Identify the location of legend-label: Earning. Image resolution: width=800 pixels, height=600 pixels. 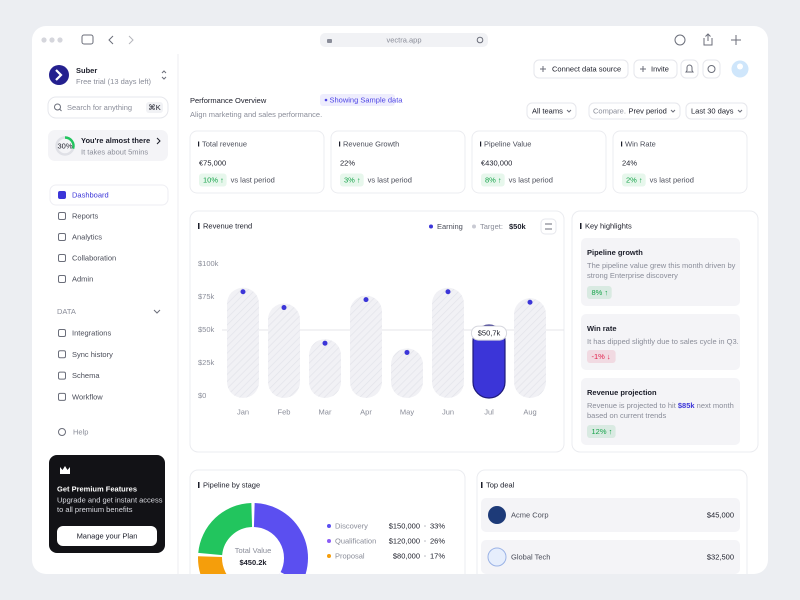
(450, 226).